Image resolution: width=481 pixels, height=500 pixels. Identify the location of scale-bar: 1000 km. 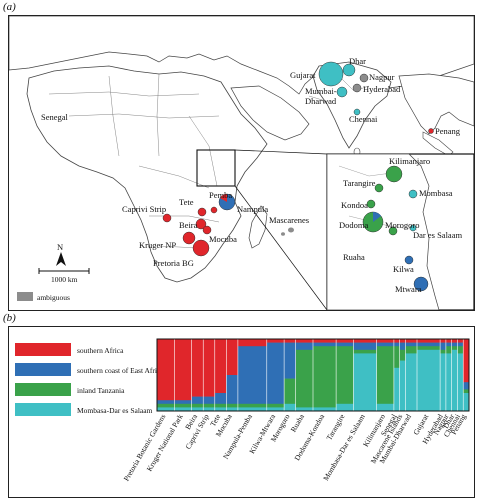
(64, 276).